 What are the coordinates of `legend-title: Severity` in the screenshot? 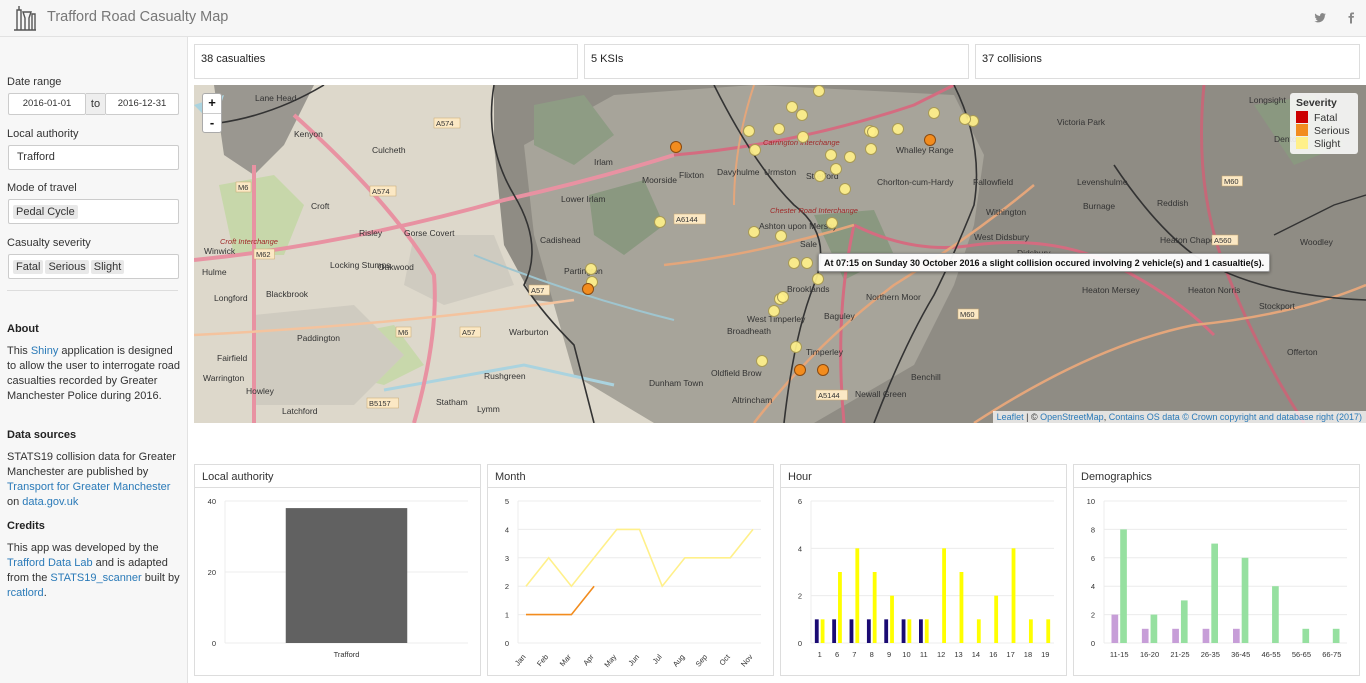 It's located at (1316, 103).